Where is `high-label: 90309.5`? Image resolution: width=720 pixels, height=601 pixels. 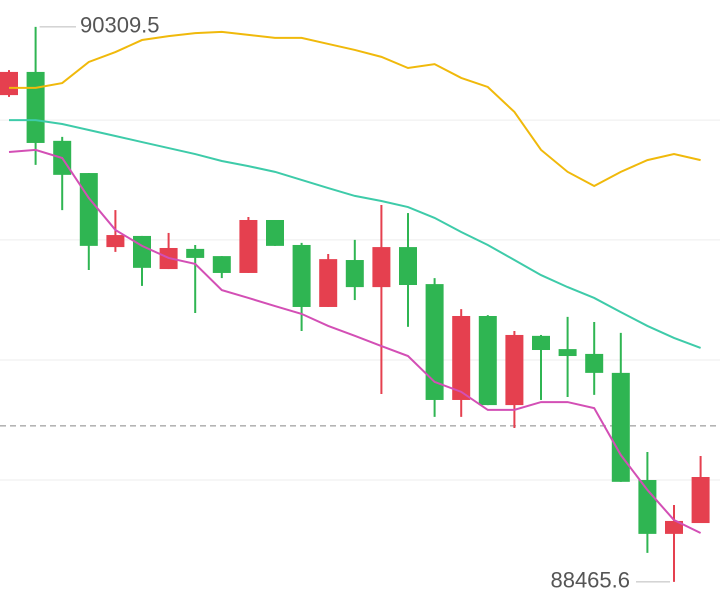 high-label: 90309.5 is located at coordinates (120, 25).